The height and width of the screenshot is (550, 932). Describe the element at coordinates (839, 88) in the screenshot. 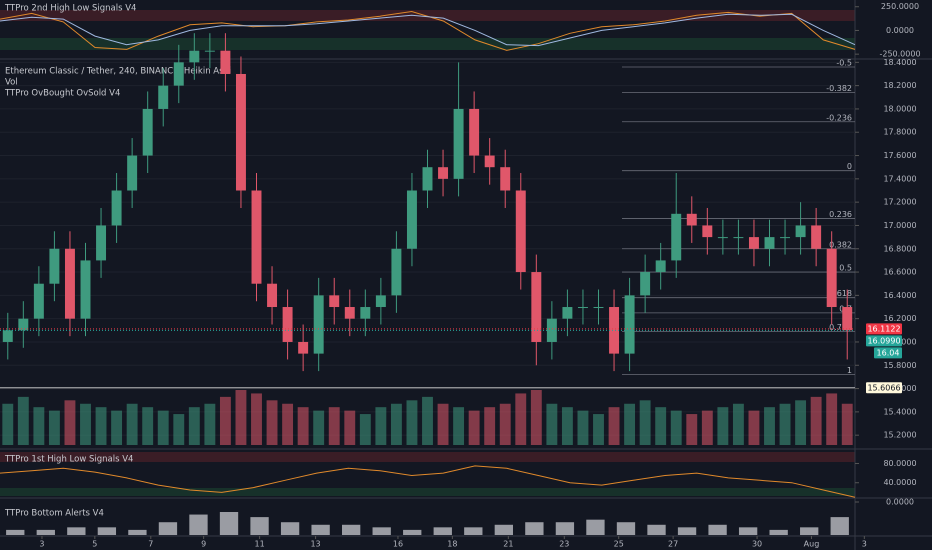

I see `fib-label: -0.382` at that location.